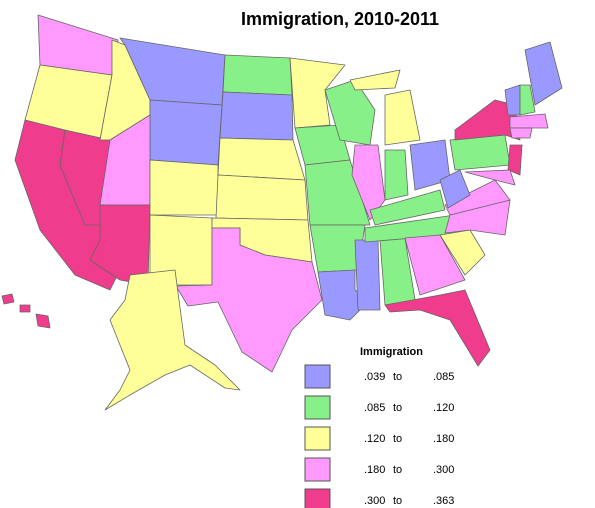 Image resolution: width=595 pixels, height=508 pixels. Describe the element at coordinates (374, 470) in the screenshot. I see `legend-from: .180` at that location.